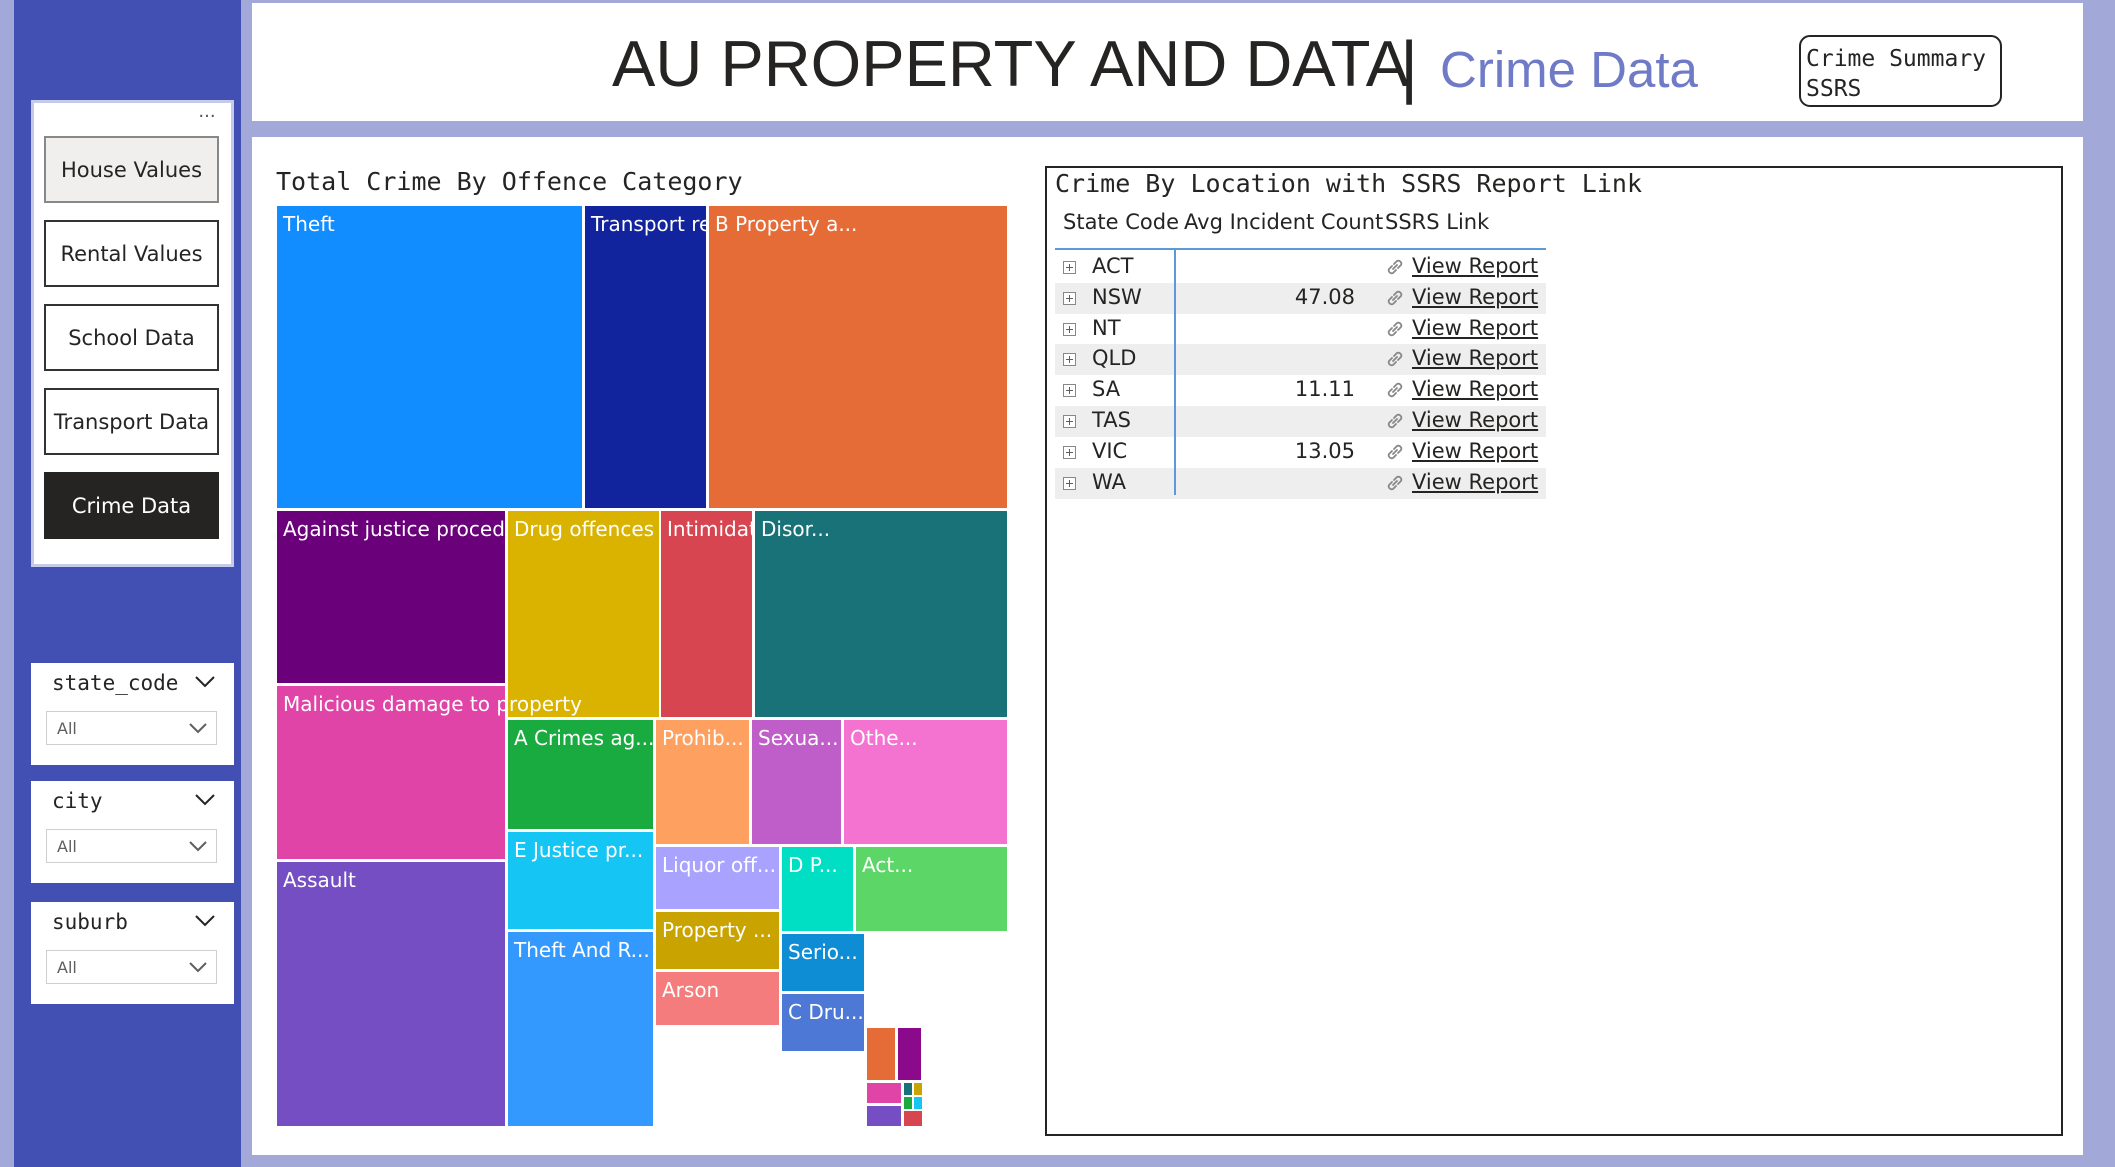 The width and height of the screenshot is (2115, 1167). Describe the element at coordinates (1300, 267) in the screenshot. I see `table-row: ACT View Report` at that location.